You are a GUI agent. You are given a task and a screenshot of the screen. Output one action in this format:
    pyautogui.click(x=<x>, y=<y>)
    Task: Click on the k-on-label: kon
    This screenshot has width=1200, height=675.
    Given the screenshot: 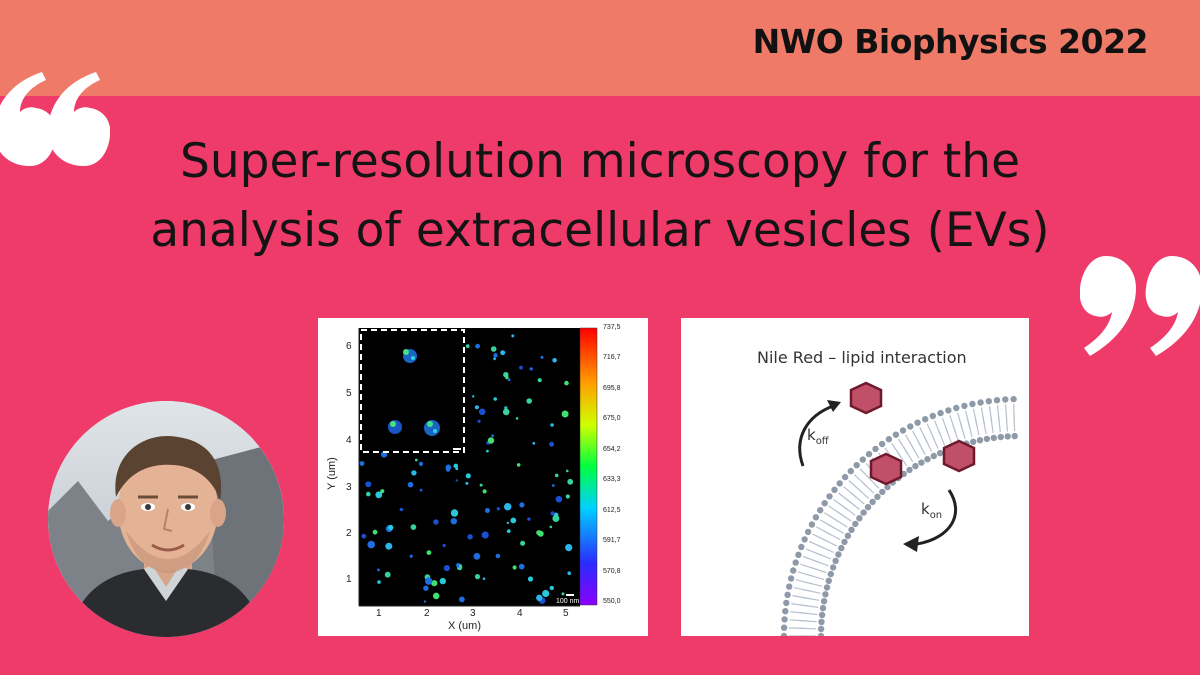 What is the action you would take?
    pyautogui.click(x=932, y=510)
    